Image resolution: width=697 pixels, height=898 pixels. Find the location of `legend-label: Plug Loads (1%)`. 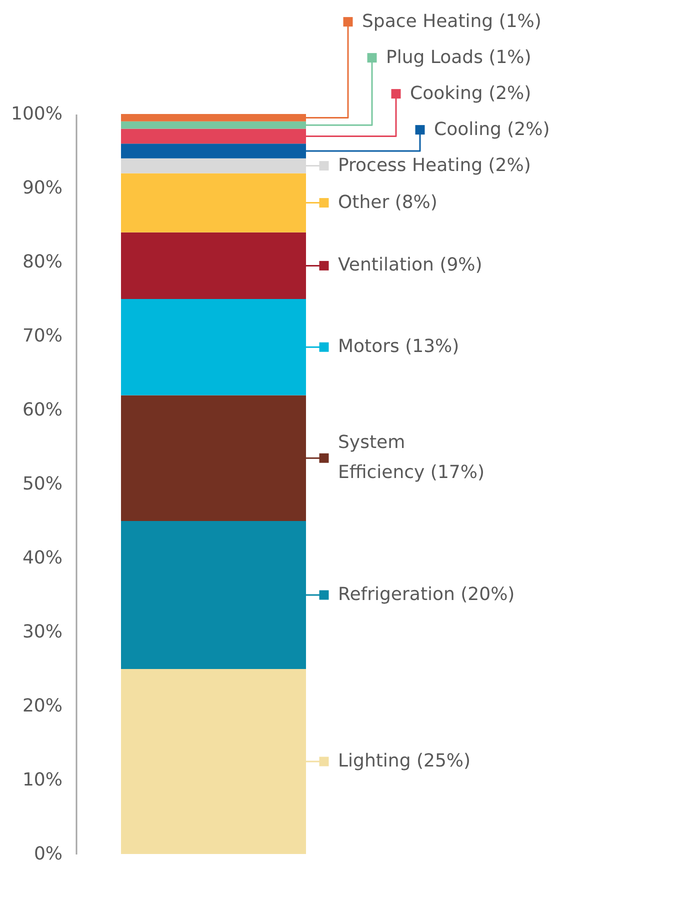

legend-label: Plug Loads (1%) is located at coordinates (459, 57).